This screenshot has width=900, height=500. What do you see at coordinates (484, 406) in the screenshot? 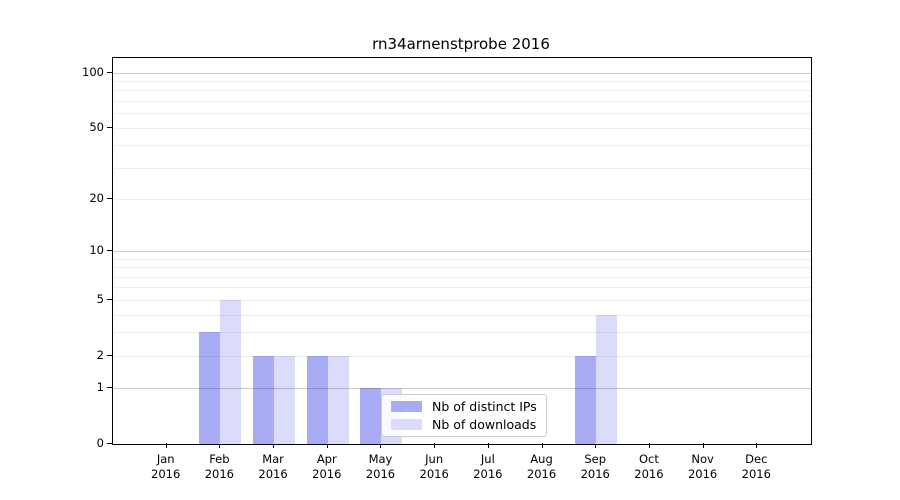
I see `legend-label-distinct-ips: Nb of distinct IPs` at bounding box center [484, 406].